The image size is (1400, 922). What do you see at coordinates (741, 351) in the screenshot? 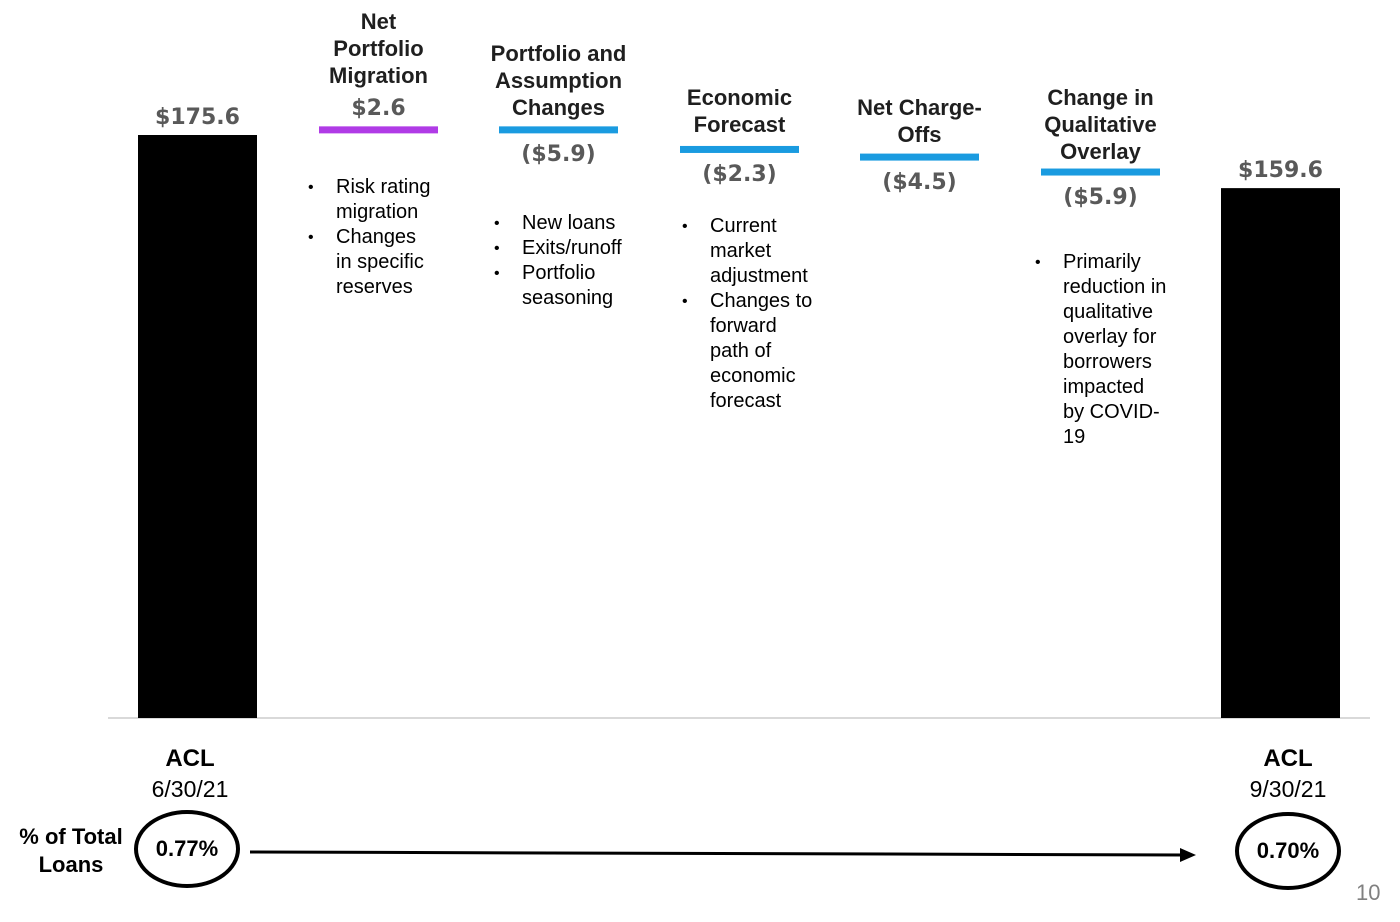
I see `bullet-line: path of` at bounding box center [741, 351].